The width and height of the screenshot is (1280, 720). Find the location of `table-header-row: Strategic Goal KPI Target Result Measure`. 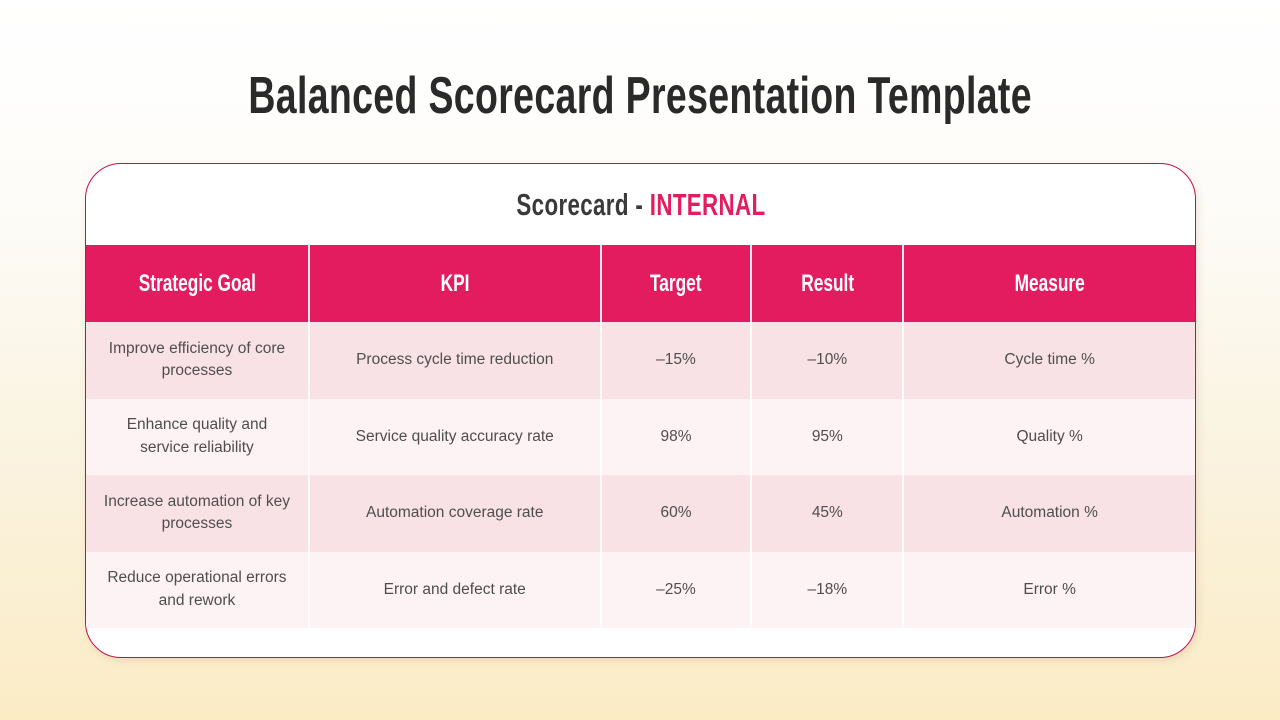

table-header-row: Strategic Goal KPI Target Result Measure is located at coordinates (640, 283).